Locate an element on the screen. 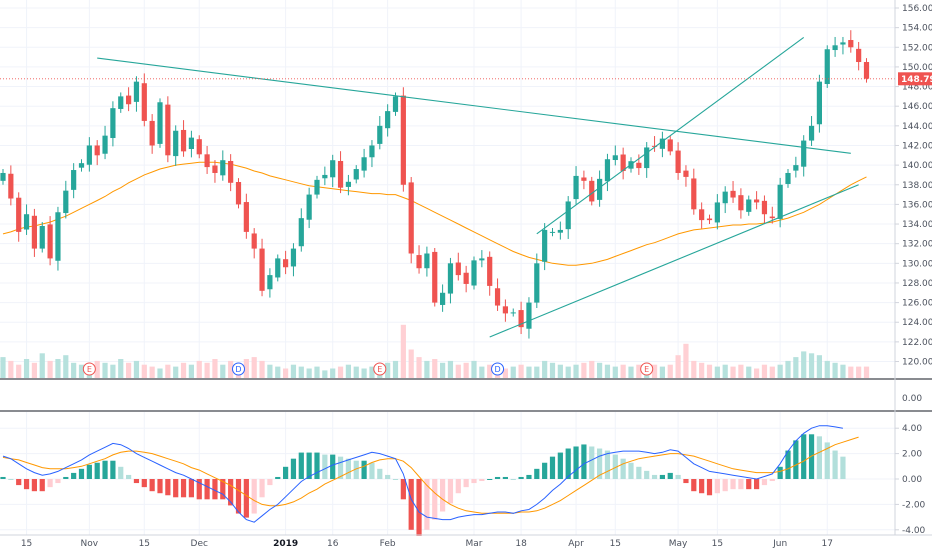 Image resolution: width=932 pixels, height=550 pixels. time-tick-label: Jun is located at coordinates (779, 544).